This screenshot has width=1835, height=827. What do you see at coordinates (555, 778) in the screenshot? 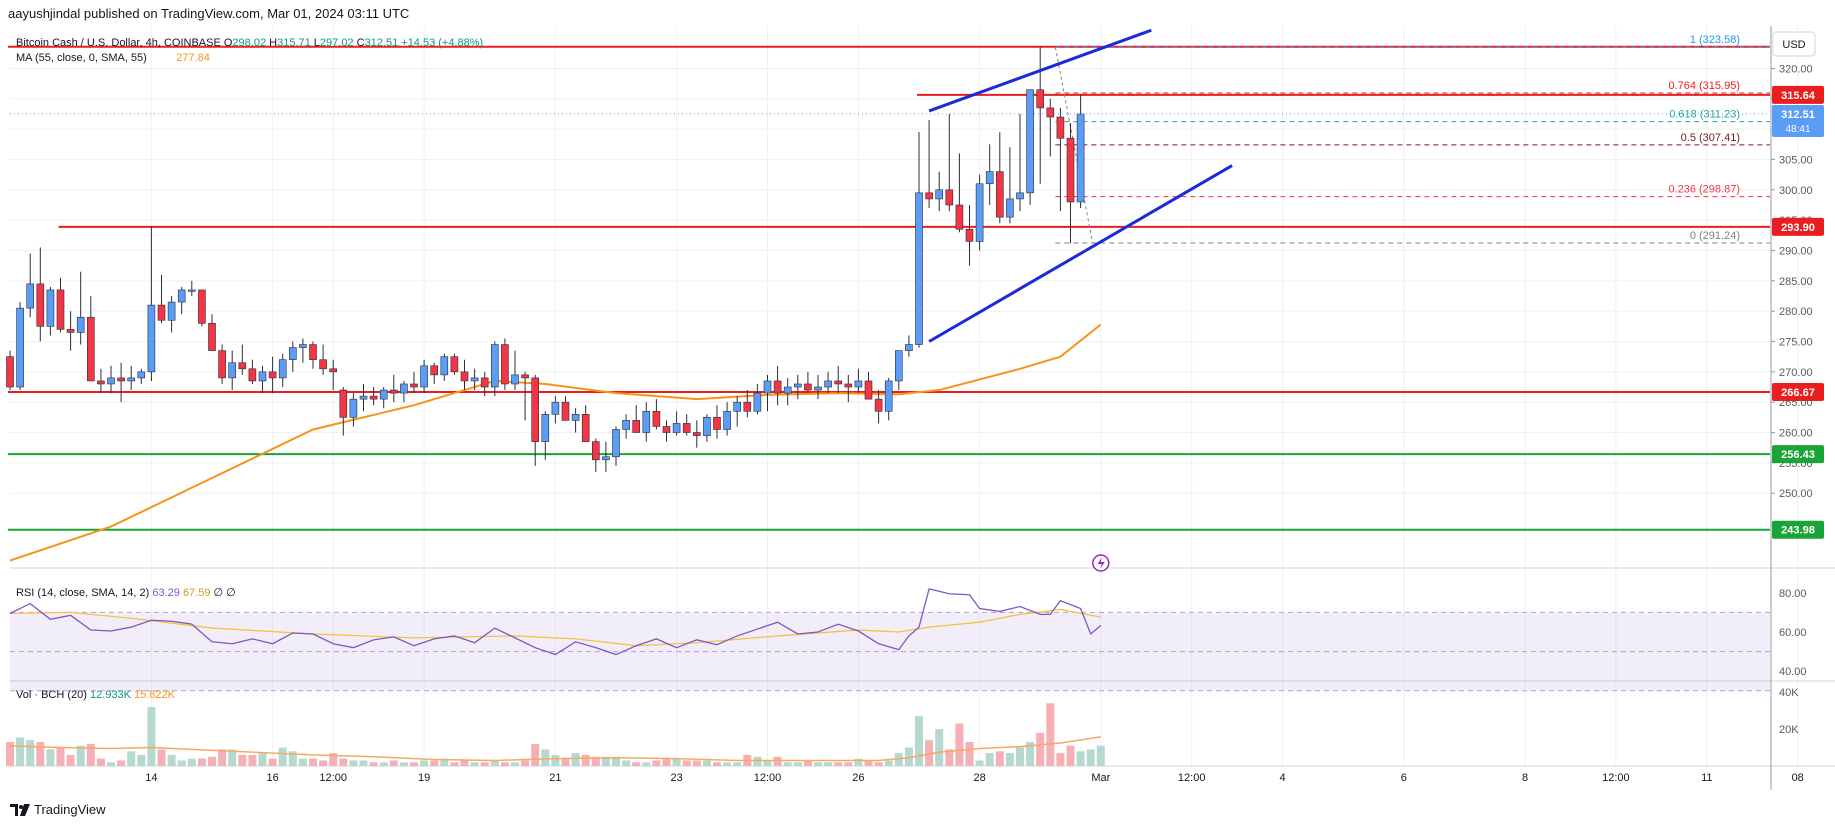
I see `time-axis-label: 21` at bounding box center [555, 778].